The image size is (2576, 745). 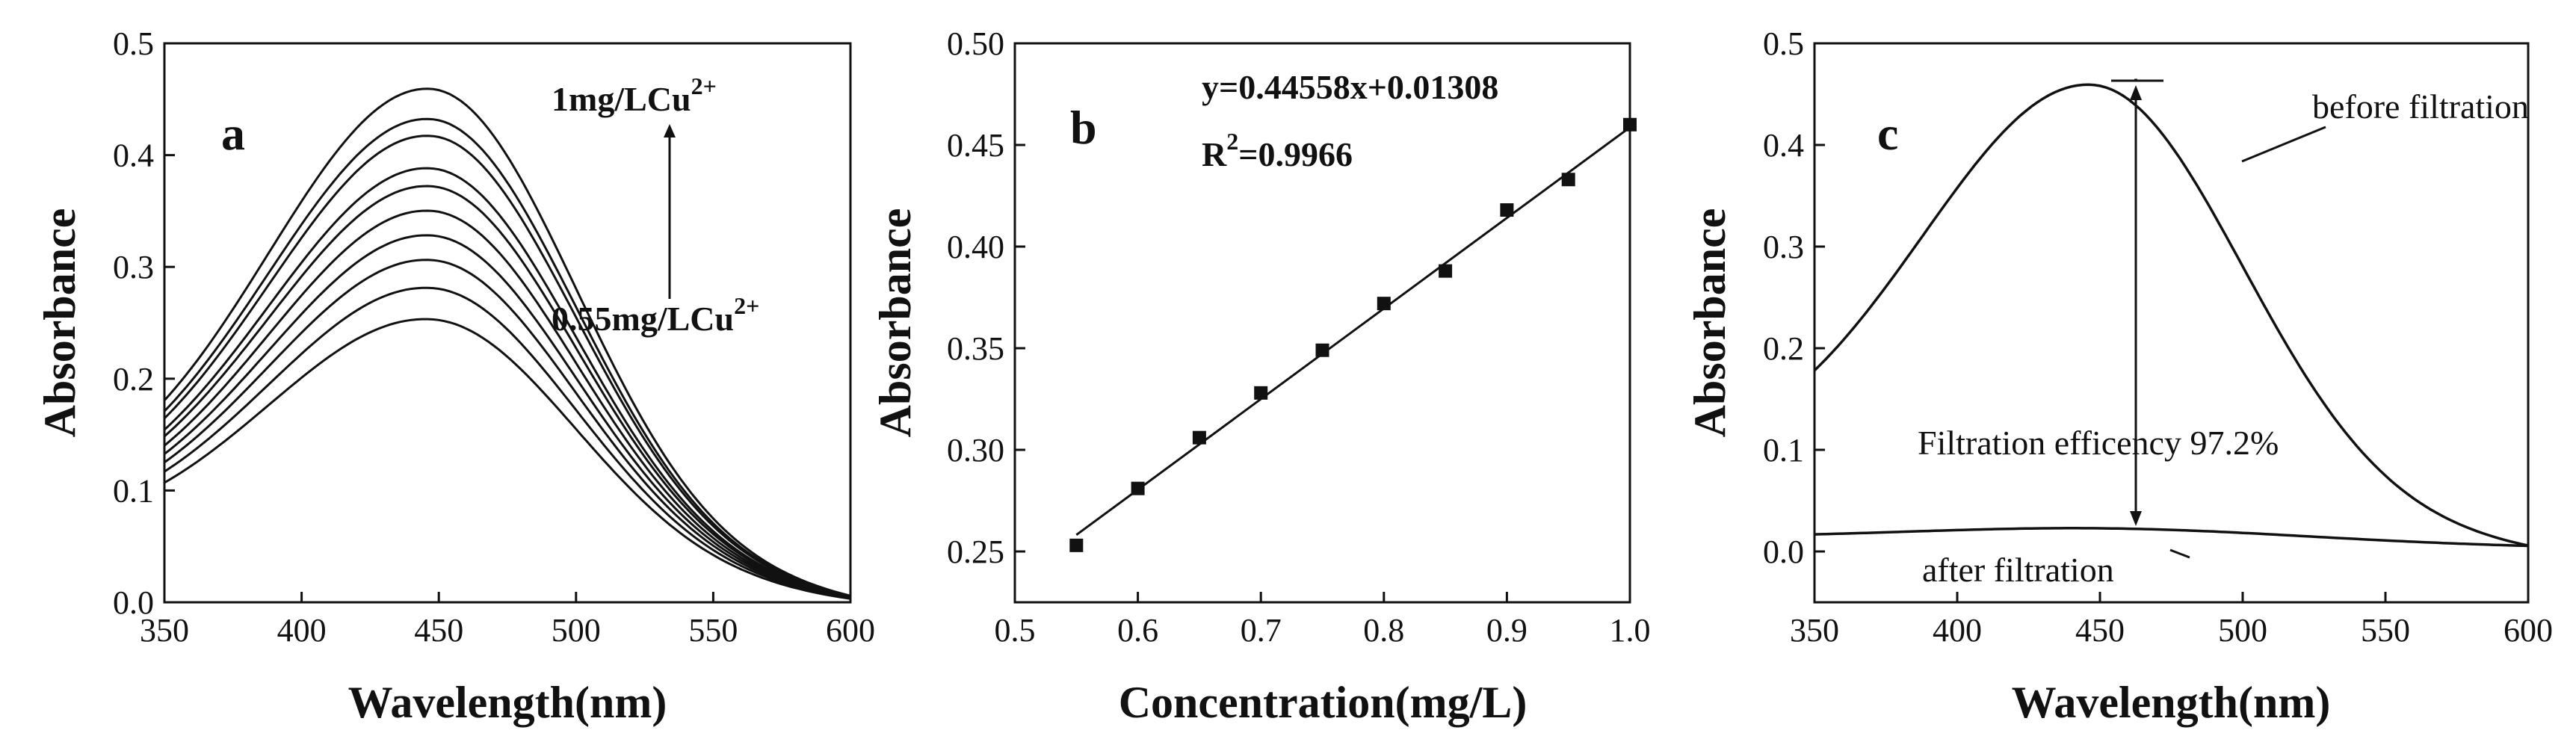 I want to click on panel-a-annotation-bottom: 0.55mg/LCu2+, so click(x=656, y=315).